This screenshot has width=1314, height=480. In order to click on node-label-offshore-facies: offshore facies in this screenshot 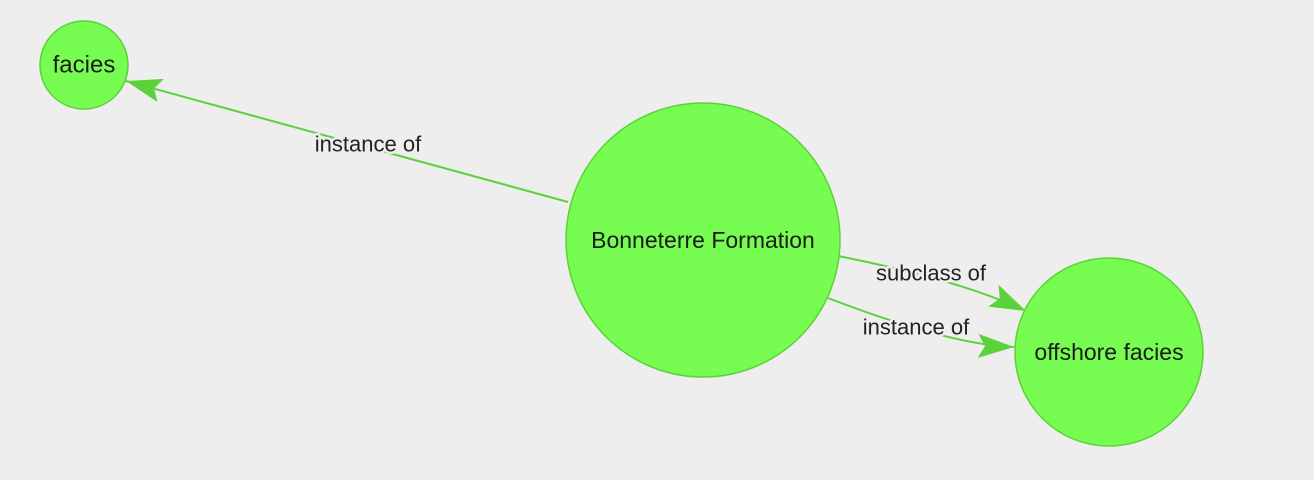, I will do `click(1108, 352)`.